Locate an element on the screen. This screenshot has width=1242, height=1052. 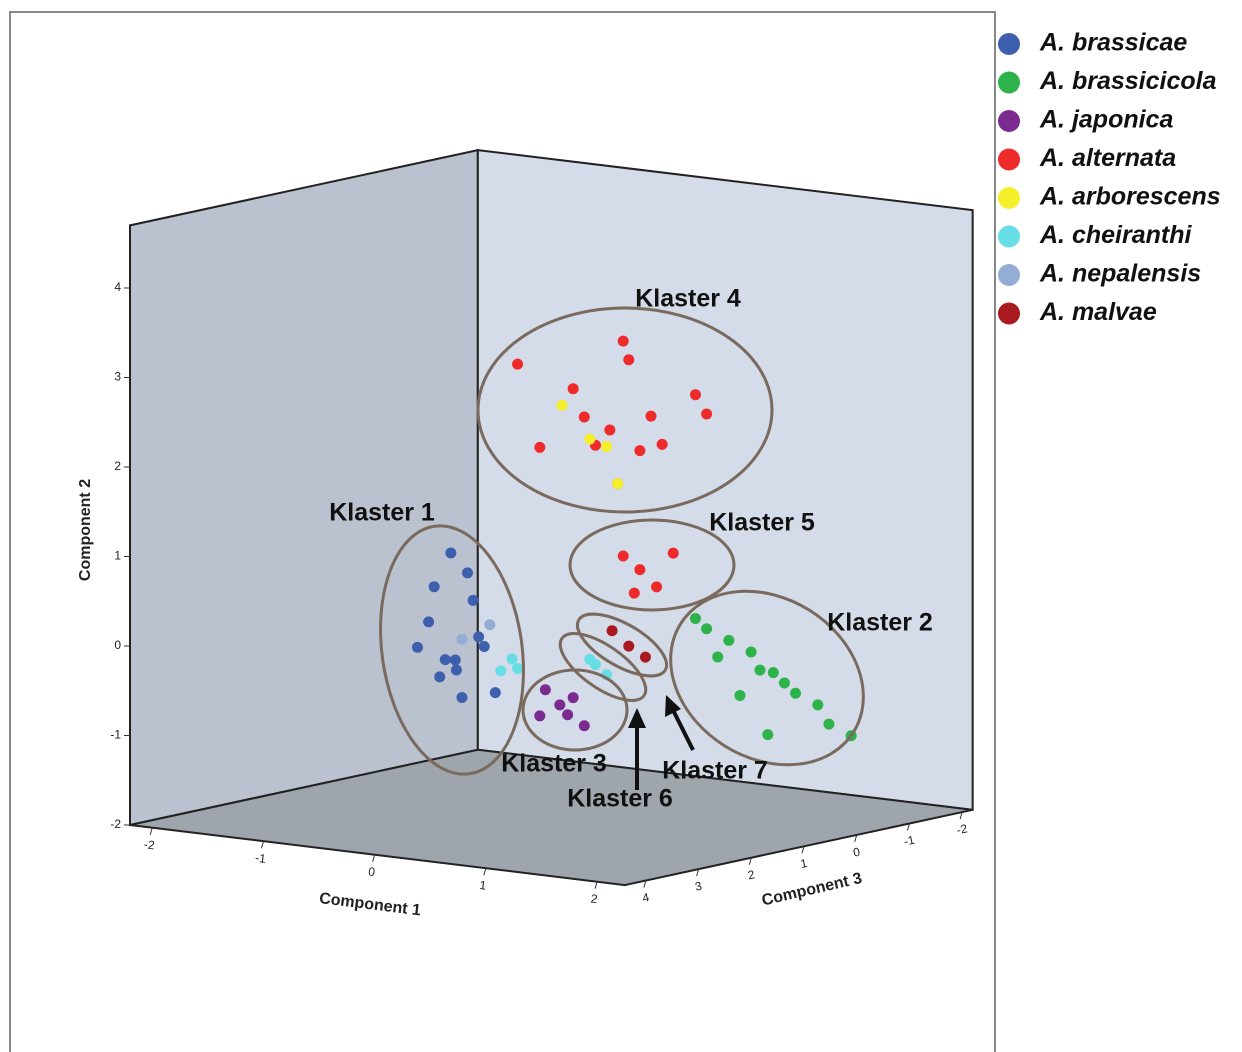
z-tick-label: 2 is located at coordinates (751, 874).